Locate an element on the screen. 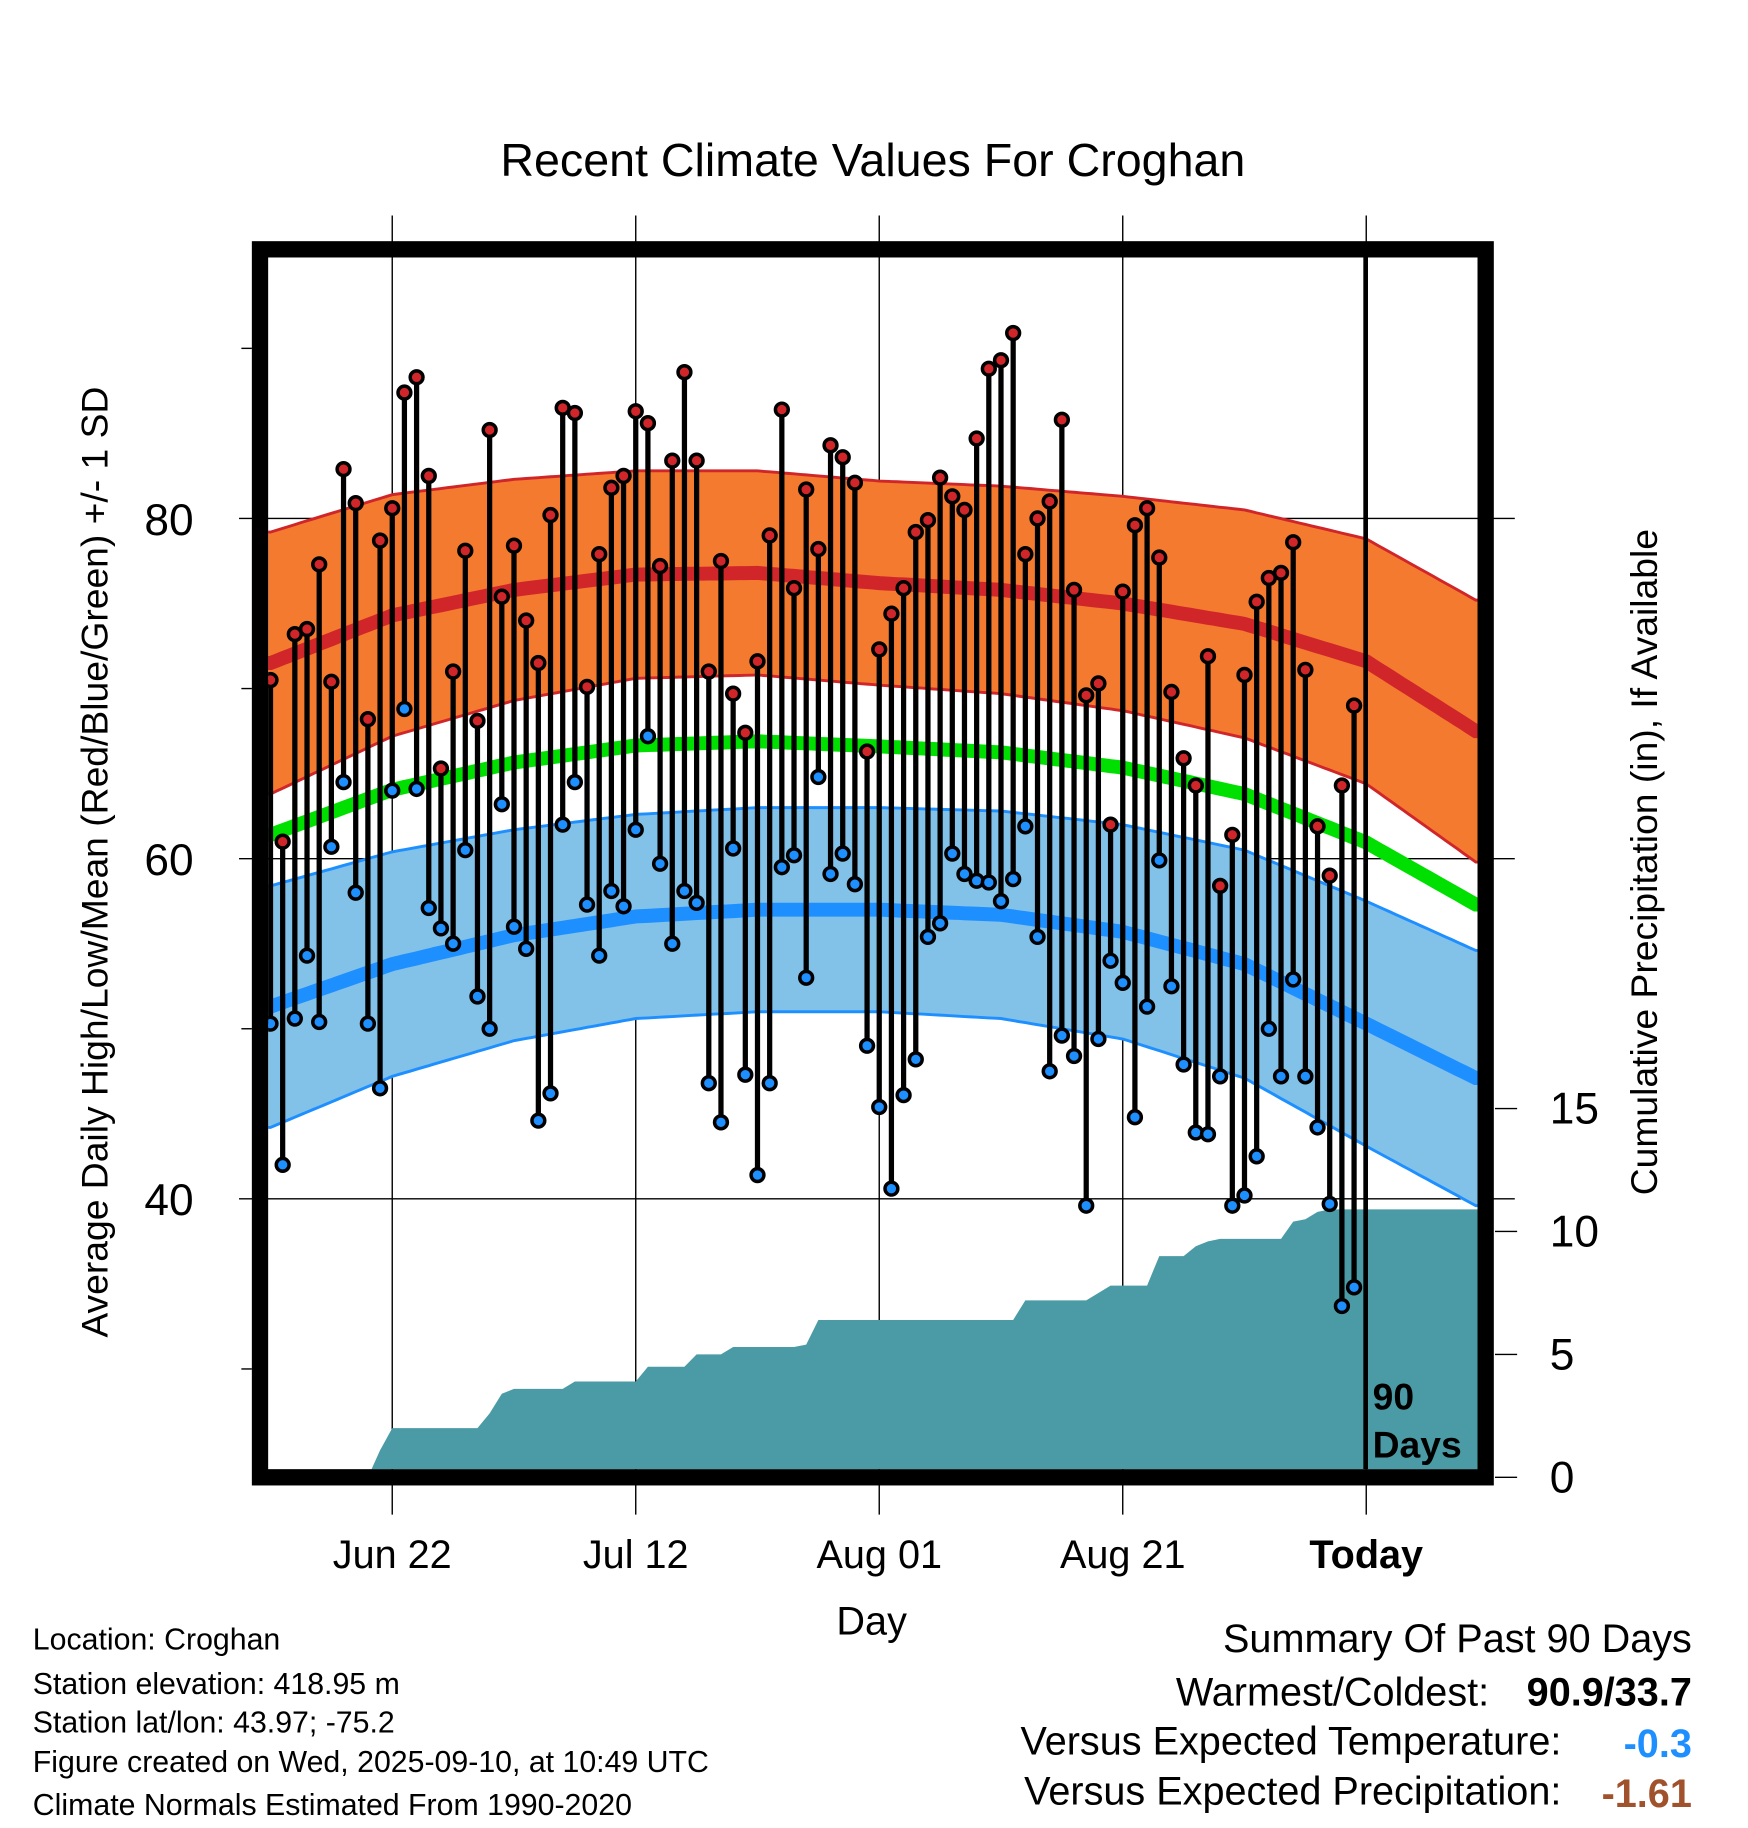 The image size is (1748, 1828). temp-anomaly-value: -0.3 is located at coordinates (1658, 1744).